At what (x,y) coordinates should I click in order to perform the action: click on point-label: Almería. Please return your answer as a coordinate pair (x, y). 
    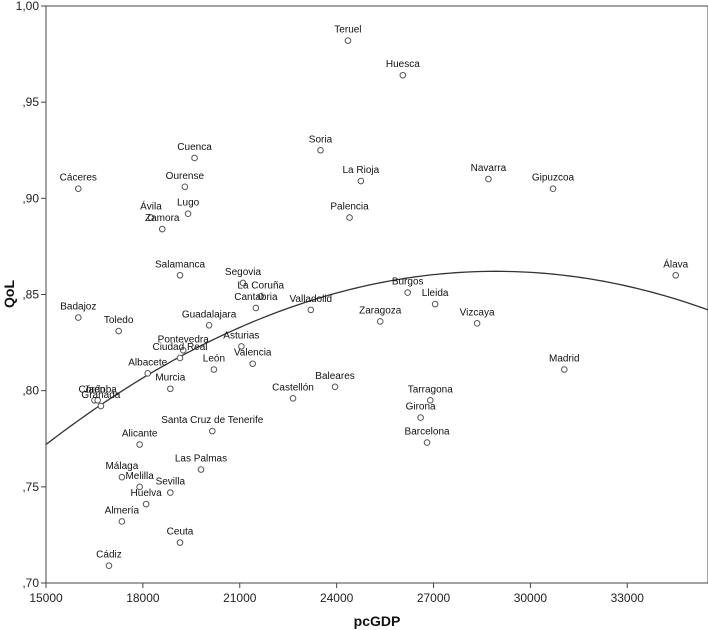
    Looking at the image, I should click on (122, 510).